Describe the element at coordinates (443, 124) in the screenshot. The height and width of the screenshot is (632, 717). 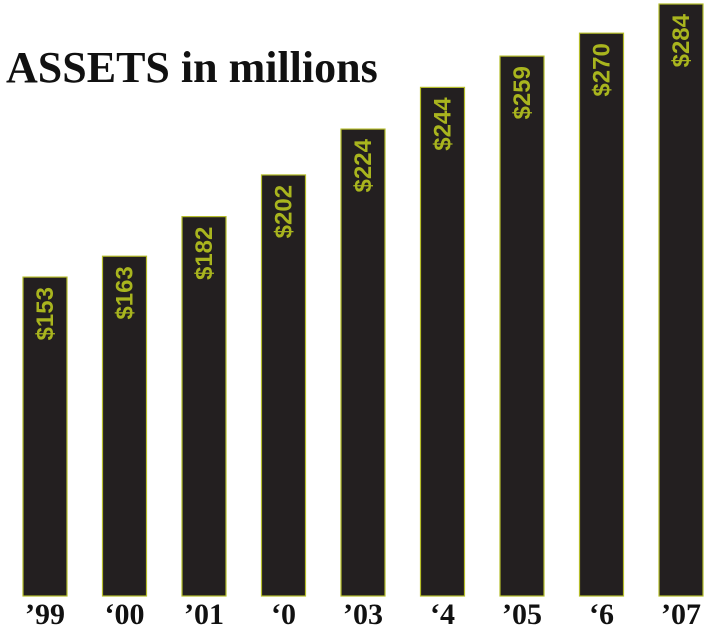
I see `value-label-5: $244` at that location.